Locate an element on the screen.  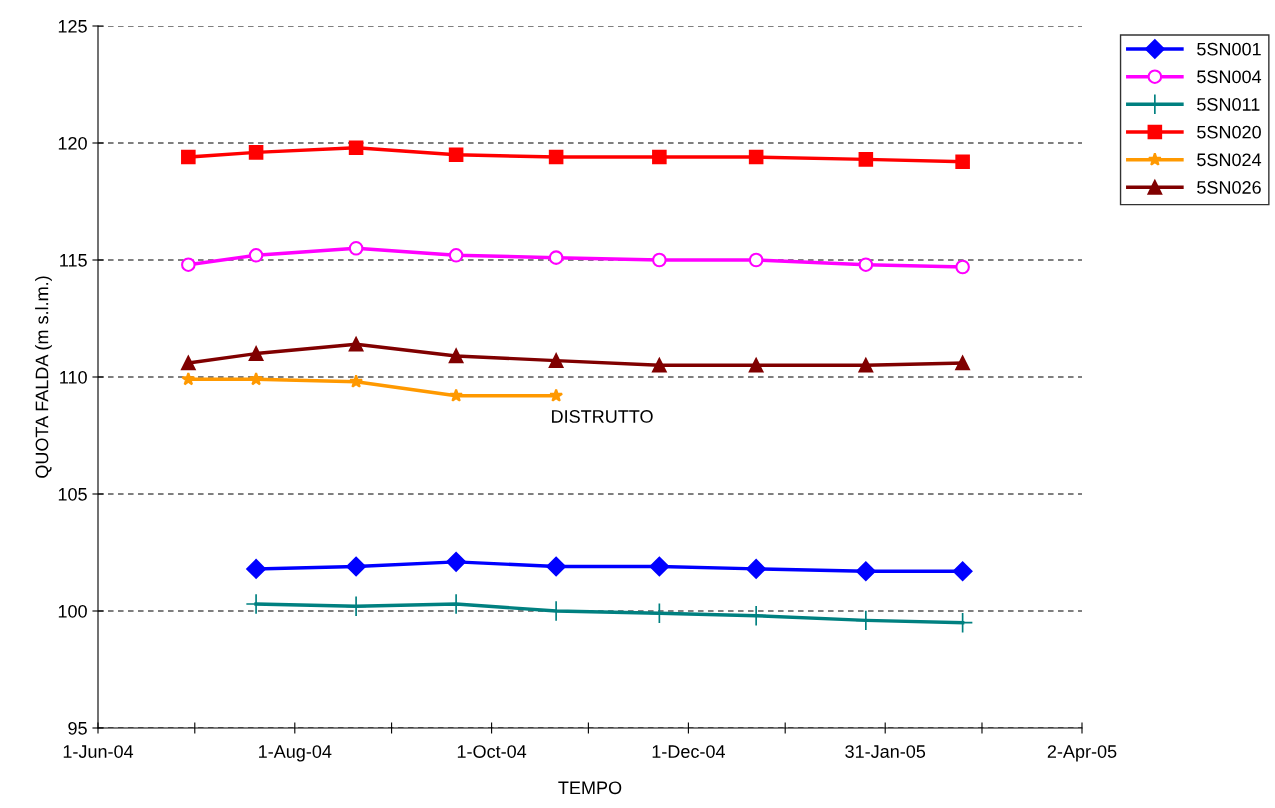
y-tick-label: 115 is located at coordinates (73, 260).